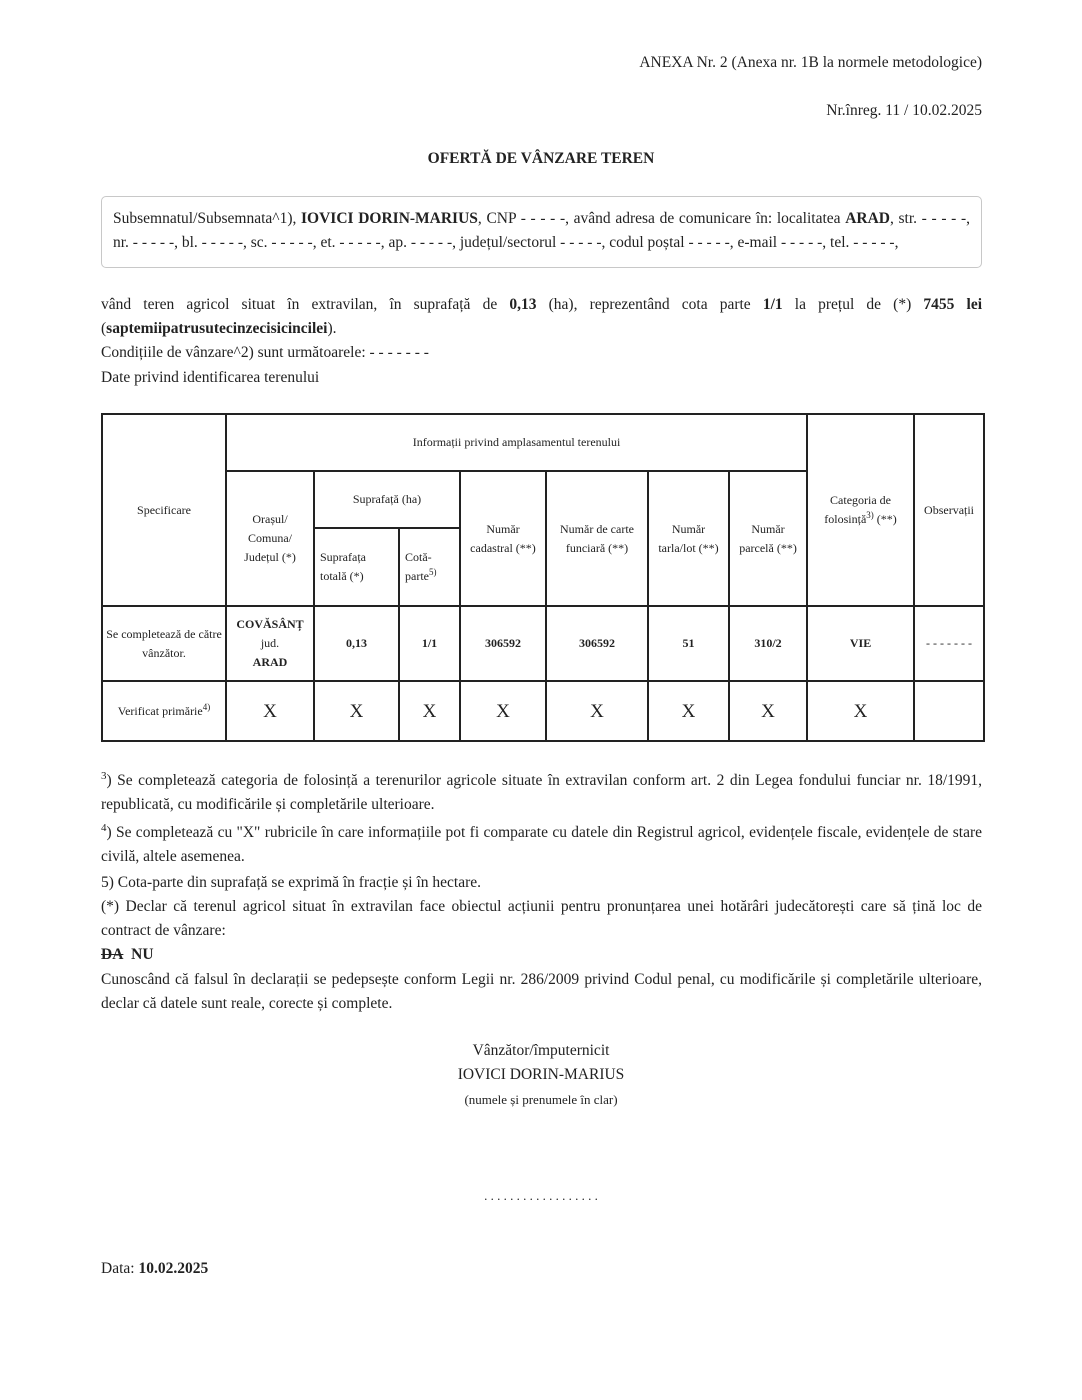 Image resolution: width=1082 pixels, height=1400 pixels. Describe the element at coordinates (387, 499) in the screenshot. I see `header-suprafata: Suprafață (ha)` at that location.